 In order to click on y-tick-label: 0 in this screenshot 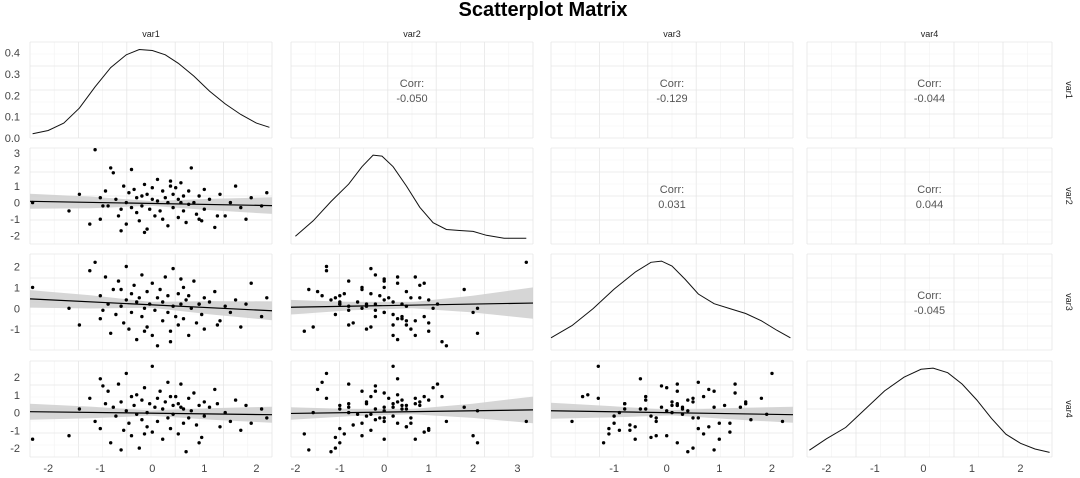, I will do `click(17, 309)`.